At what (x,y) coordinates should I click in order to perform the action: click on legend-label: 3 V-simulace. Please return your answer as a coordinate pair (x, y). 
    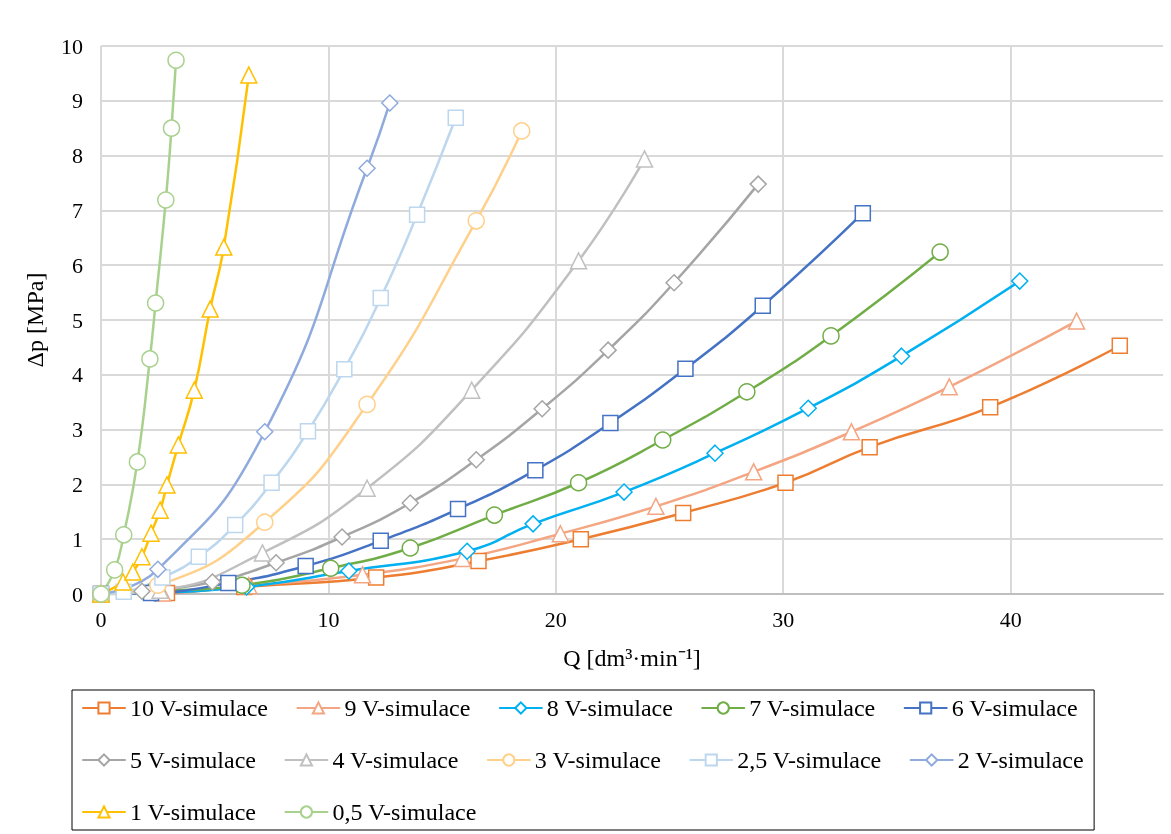
    Looking at the image, I should click on (597, 760).